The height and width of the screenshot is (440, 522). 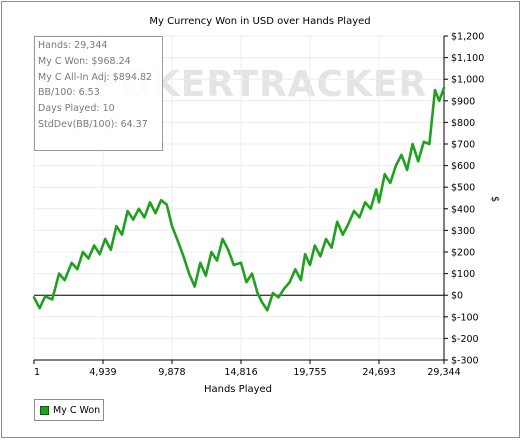 I want to click on y-tick-label-1: $-200, so click(x=465, y=339).